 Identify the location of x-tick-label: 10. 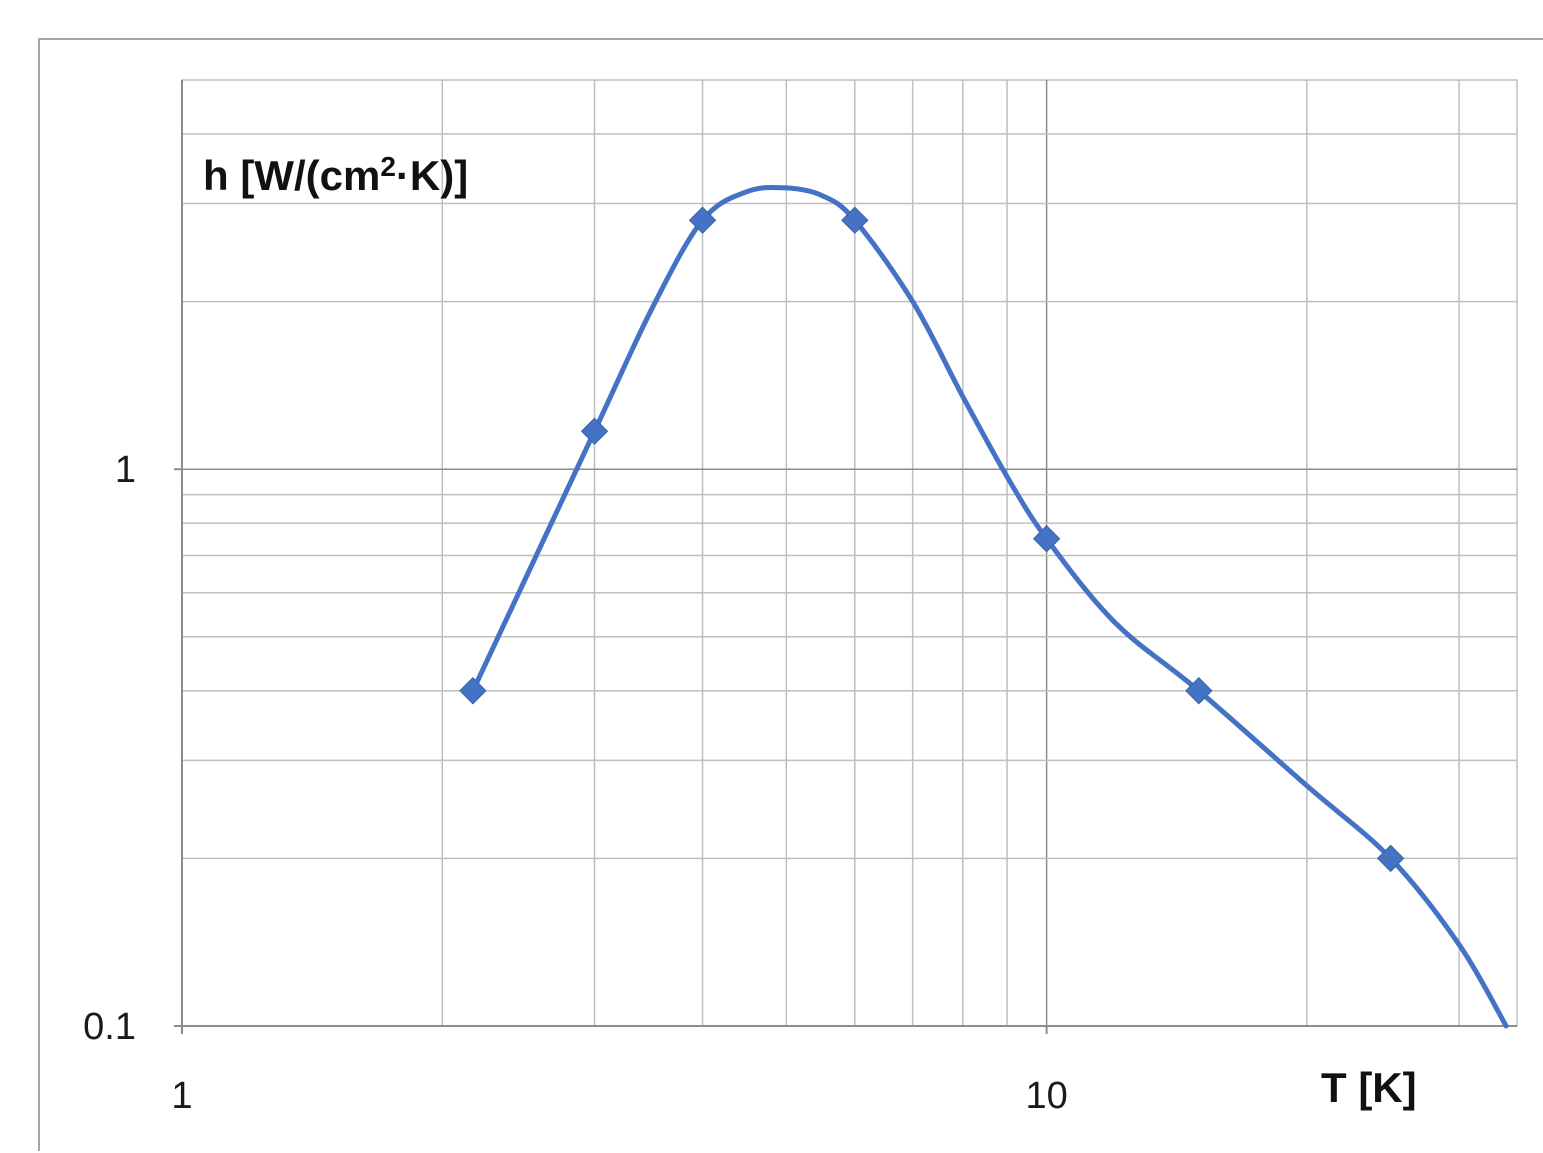
(1046, 1096).